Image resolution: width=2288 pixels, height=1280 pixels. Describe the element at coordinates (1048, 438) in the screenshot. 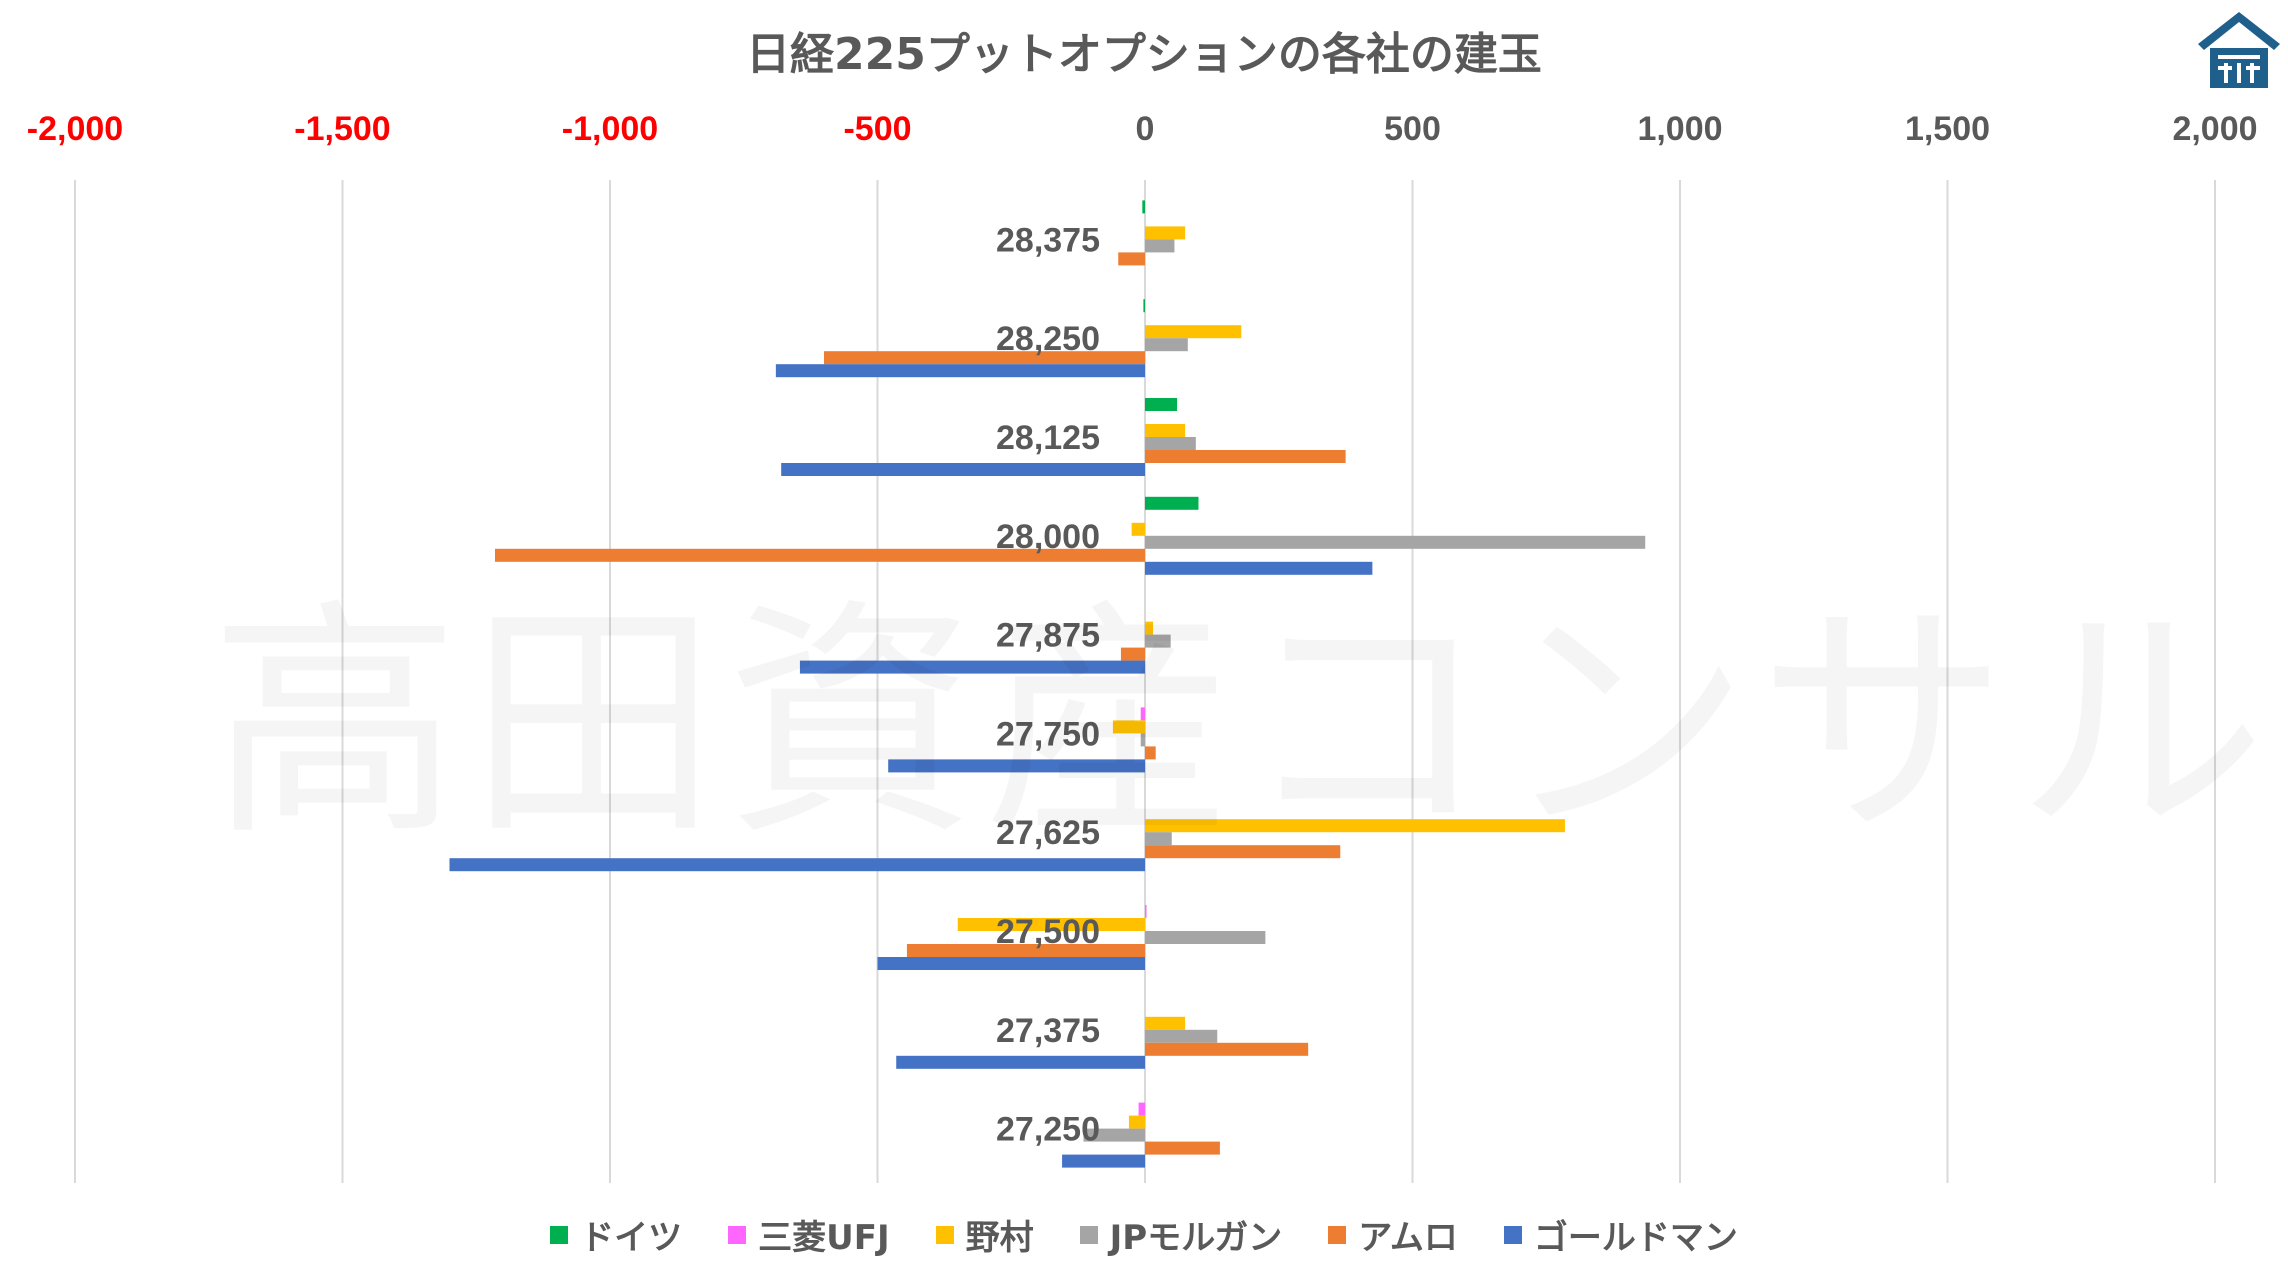

I see `category-label: 28,125` at that location.